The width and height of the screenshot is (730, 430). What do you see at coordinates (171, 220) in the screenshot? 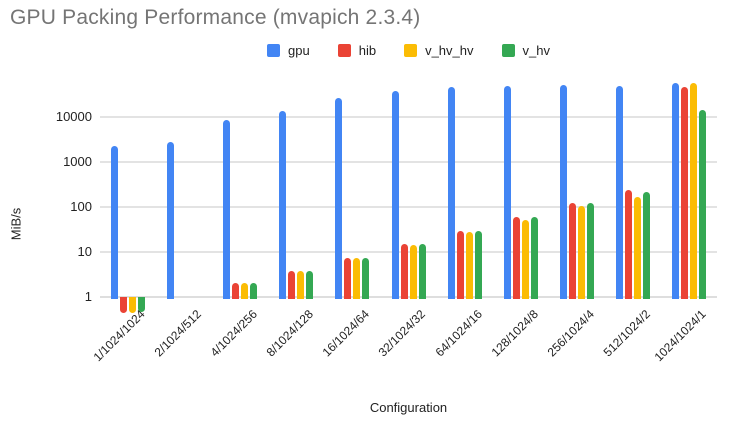
I see `bar-gpu-2/1024/512` at bounding box center [171, 220].